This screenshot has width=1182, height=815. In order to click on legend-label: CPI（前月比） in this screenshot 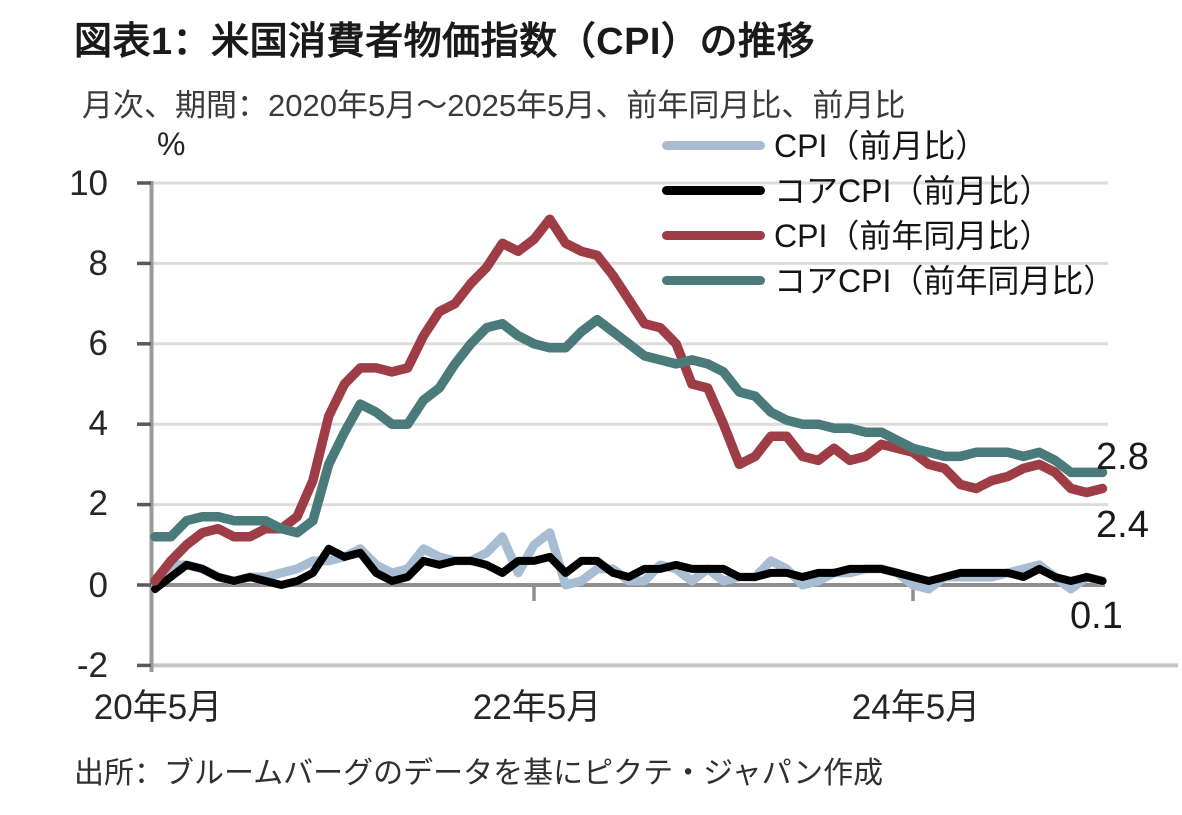, I will do `click(881, 146)`.